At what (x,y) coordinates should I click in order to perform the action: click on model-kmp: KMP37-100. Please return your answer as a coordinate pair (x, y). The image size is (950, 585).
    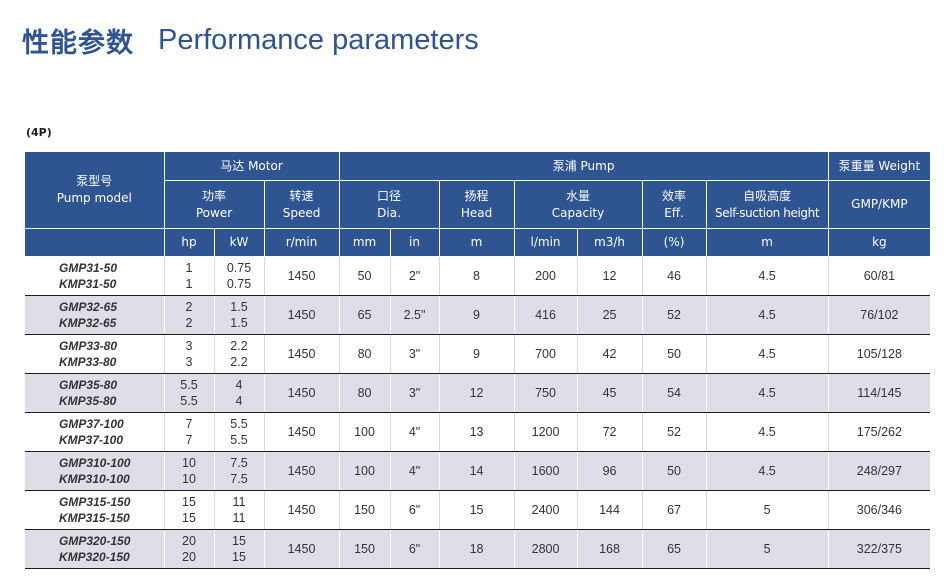
    Looking at the image, I should click on (91, 440).